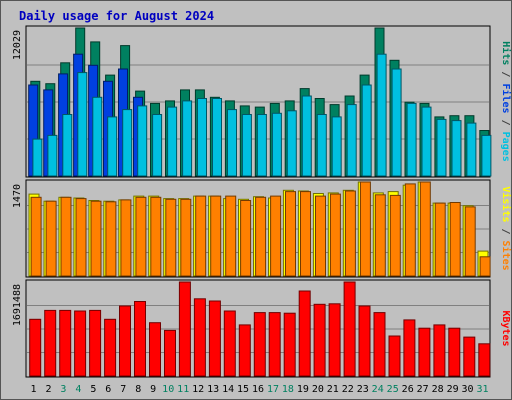 The height and width of the screenshot is (400, 512). I want to click on x-tick-day-28: 28, so click(438, 389).